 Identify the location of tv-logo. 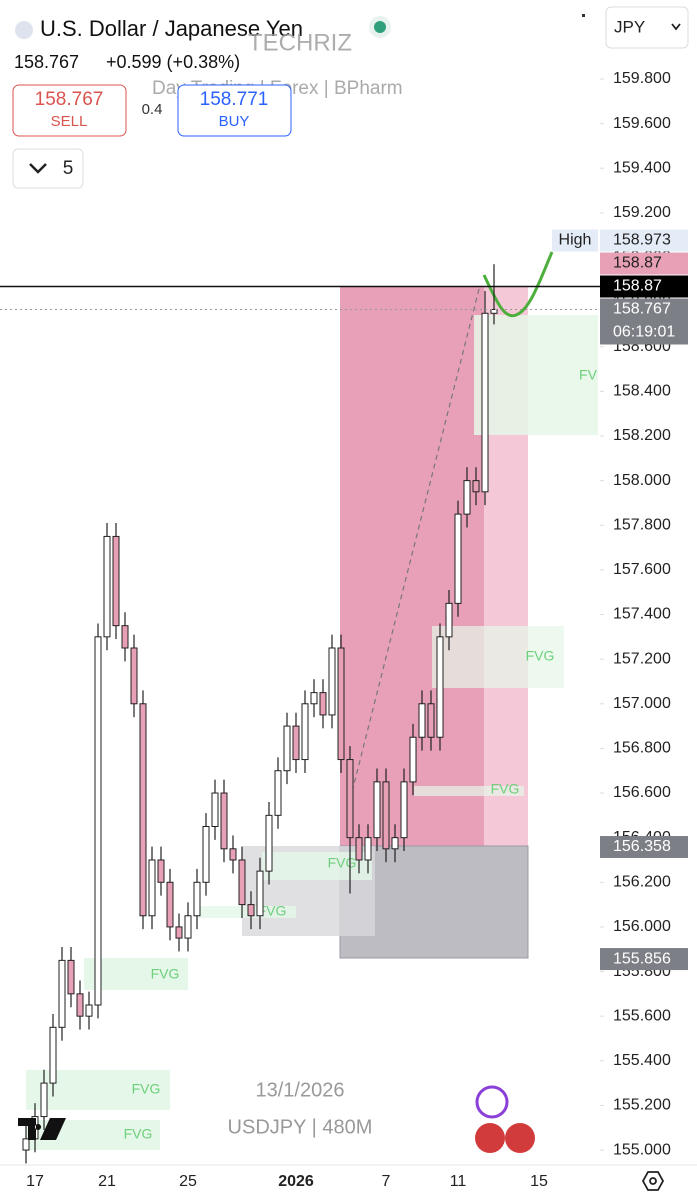
(42, 1129).